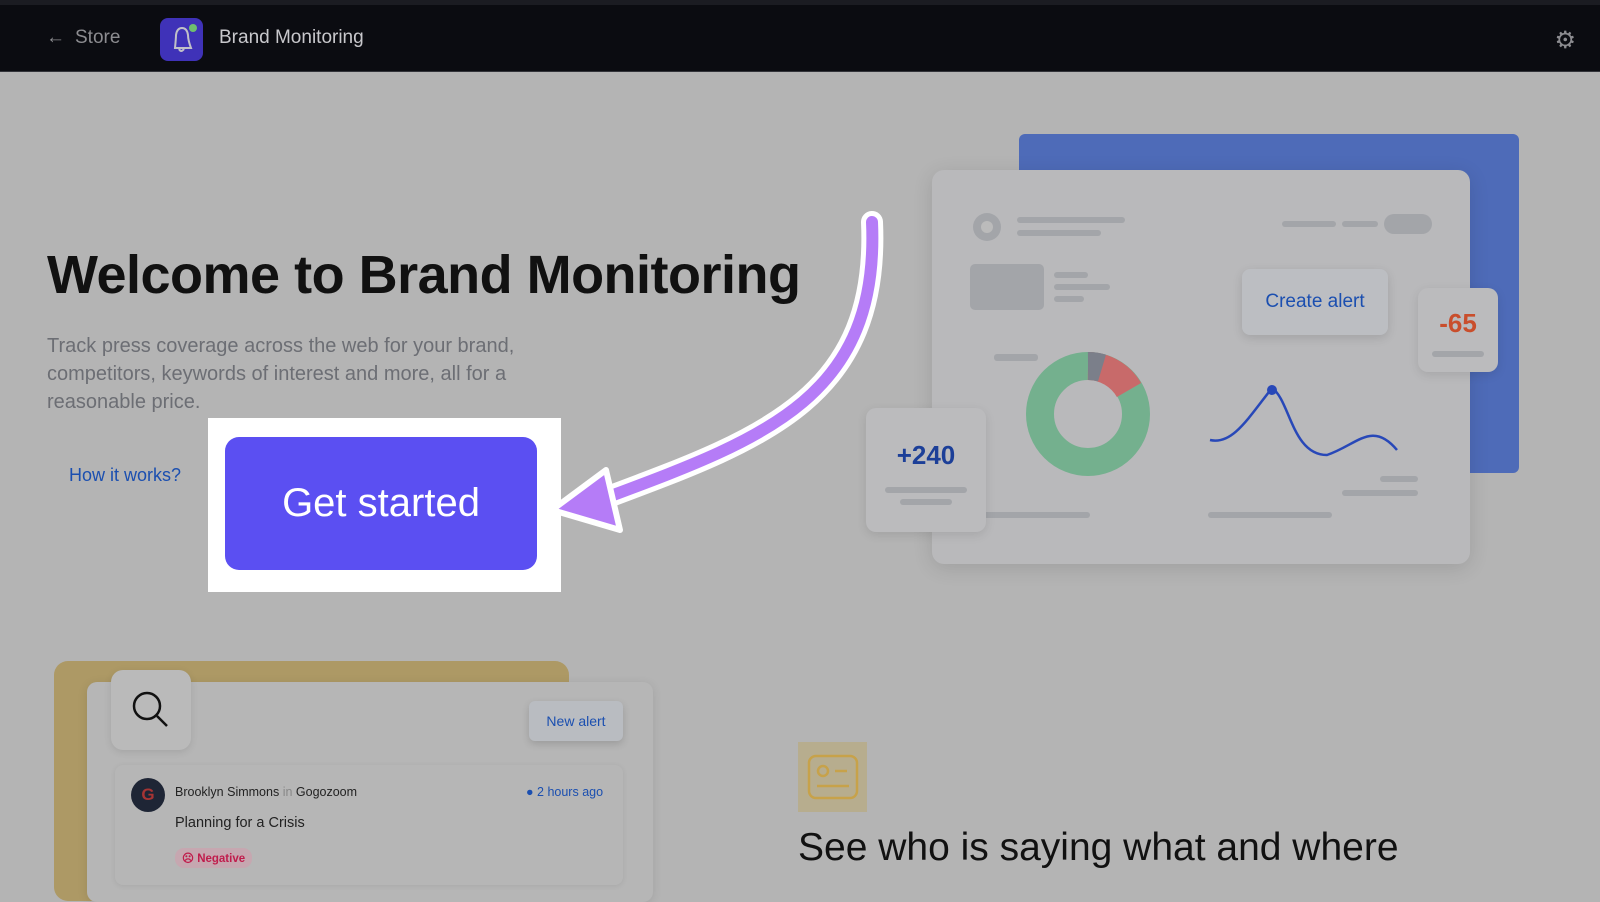 This screenshot has height=902, width=1600. Describe the element at coordinates (1315, 302) in the screenshot. I see `create-alert-illustration-button: Create alert` at that location.